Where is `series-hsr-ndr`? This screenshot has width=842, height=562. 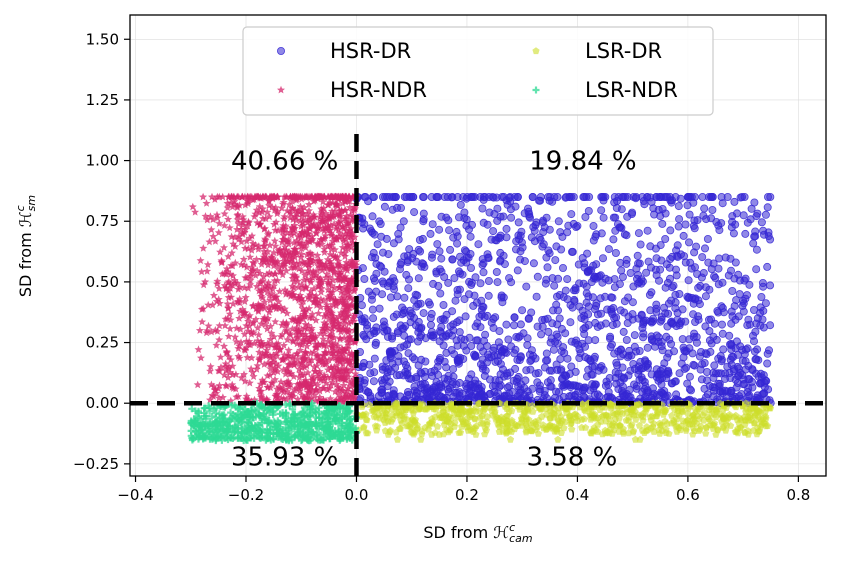
series-hsr-ndr is located at coordinates (274, 299).